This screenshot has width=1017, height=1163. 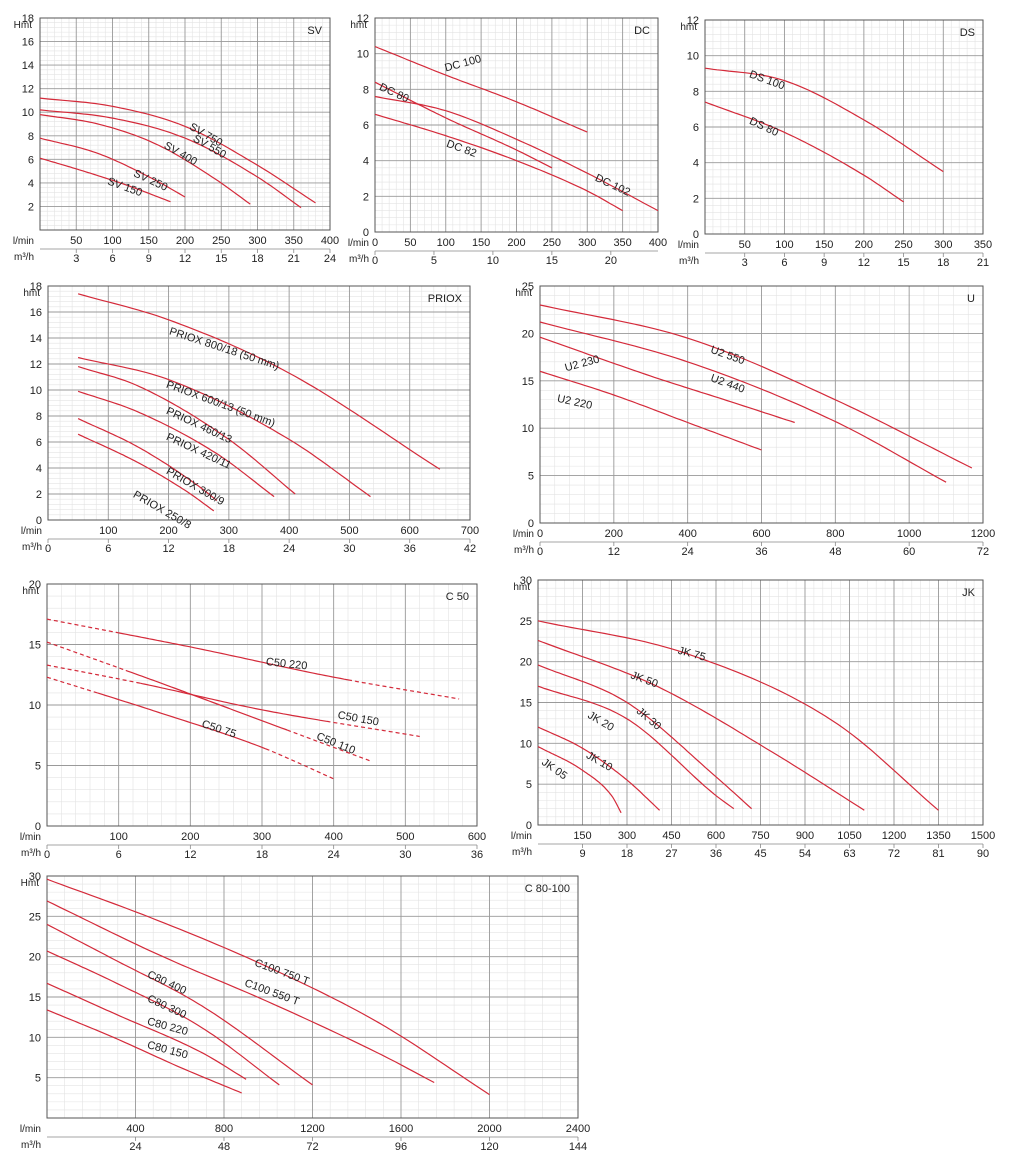 What do you see at coordinates (470, 549) in the screenshot?
I see `x2-tick-label: 42` at bounding box center [470, 549].